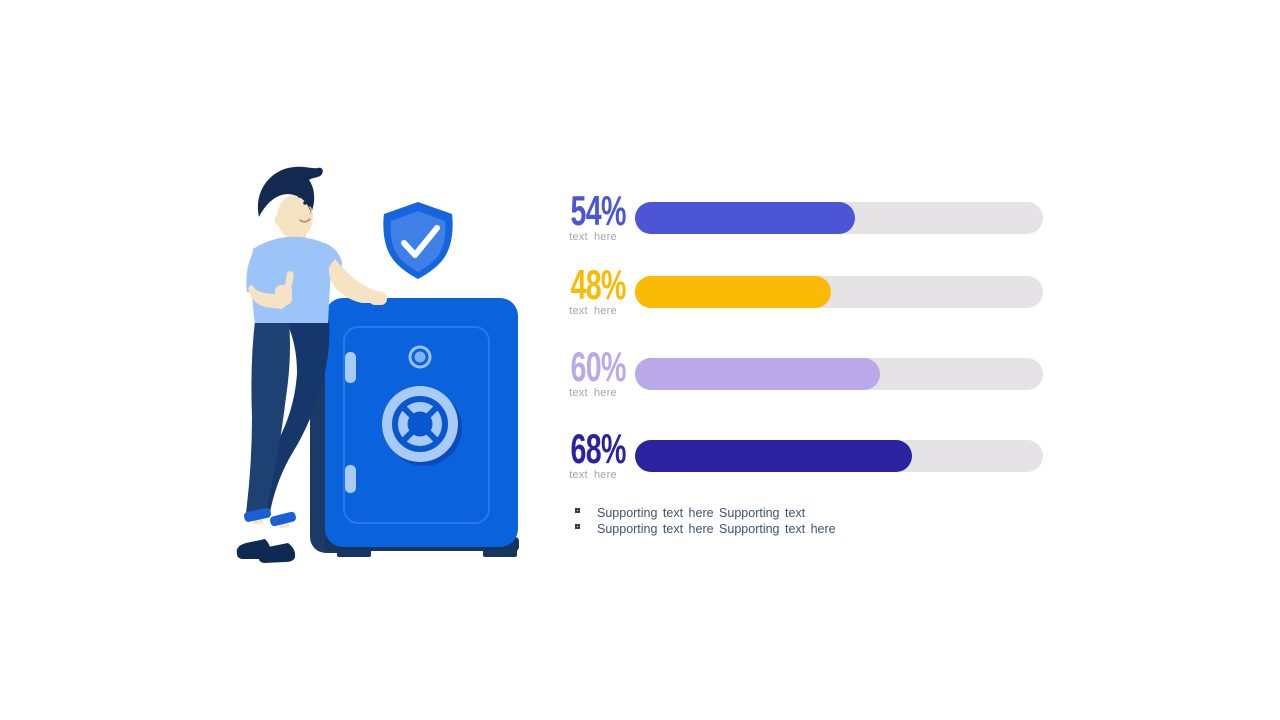 The width and height of the screenshot is (1280, 720). I want to click on bullet-line: Supporting text here Supporting text, so click(705, 513).